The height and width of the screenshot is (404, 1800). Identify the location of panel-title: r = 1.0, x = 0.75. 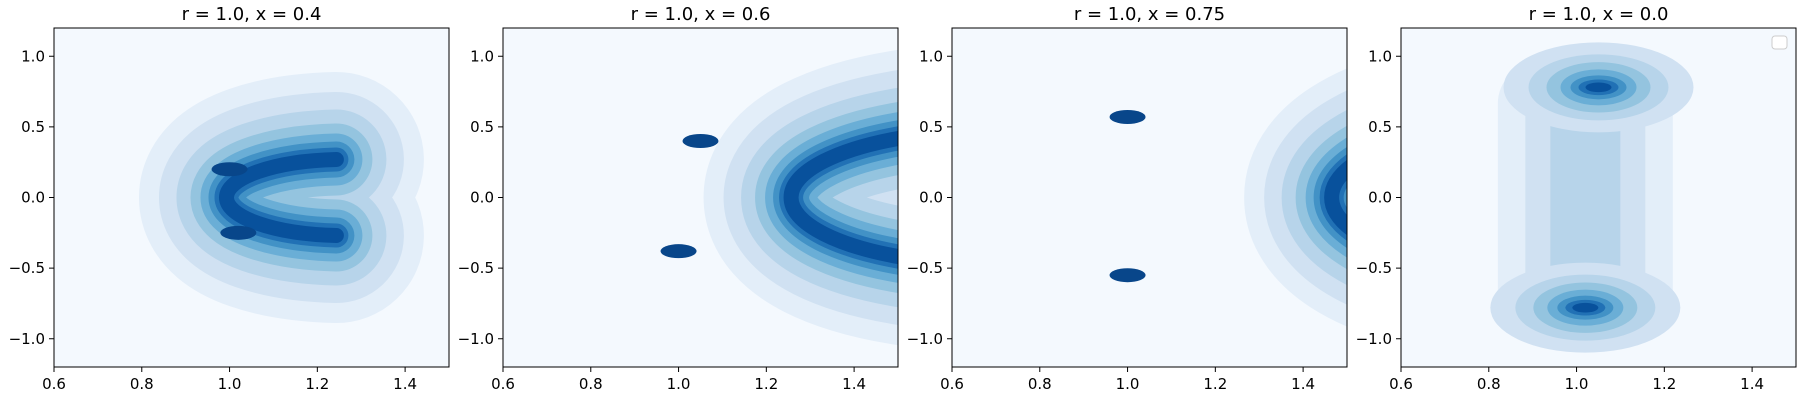
(1149, 14).